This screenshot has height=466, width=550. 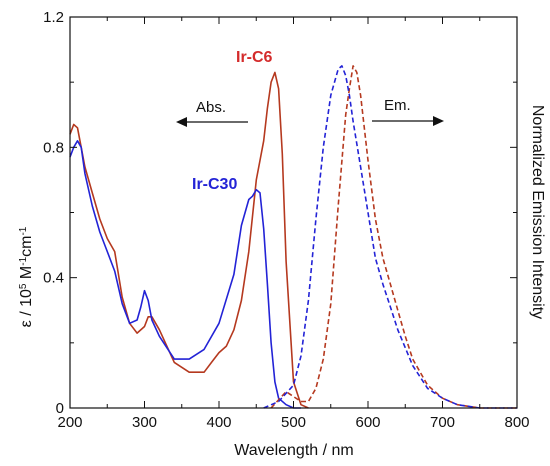 I want to click on y-tick-label: 0, so click(x=60, y=408).